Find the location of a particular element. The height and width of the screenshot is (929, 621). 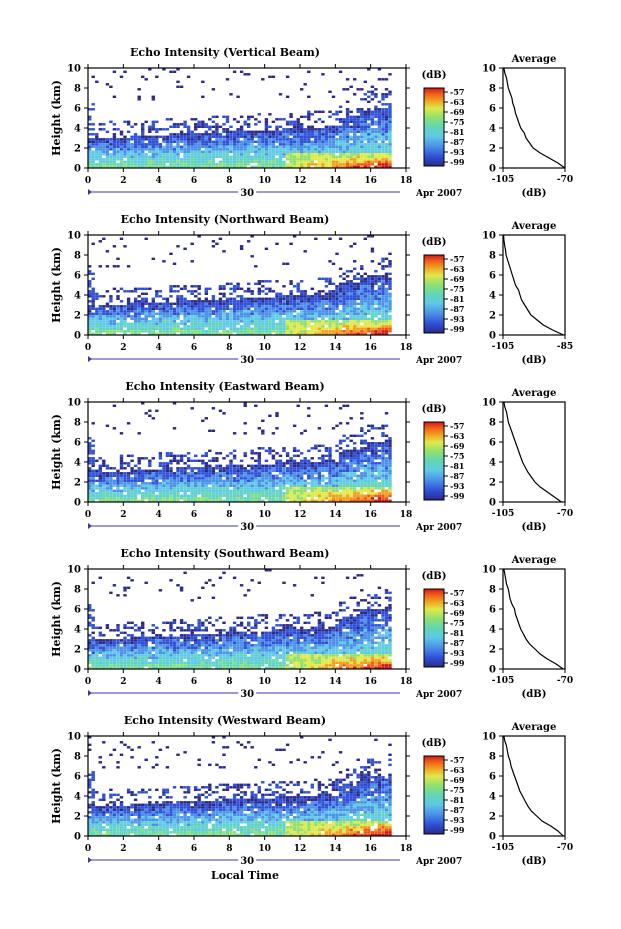

colorbar-tick-label: -57 is located at coordinates (457, 426).